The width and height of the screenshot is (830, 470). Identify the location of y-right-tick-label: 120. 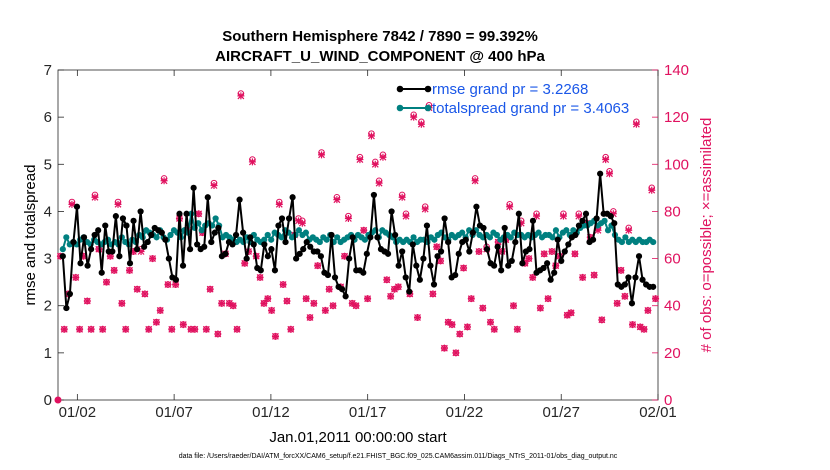
(676, 117).